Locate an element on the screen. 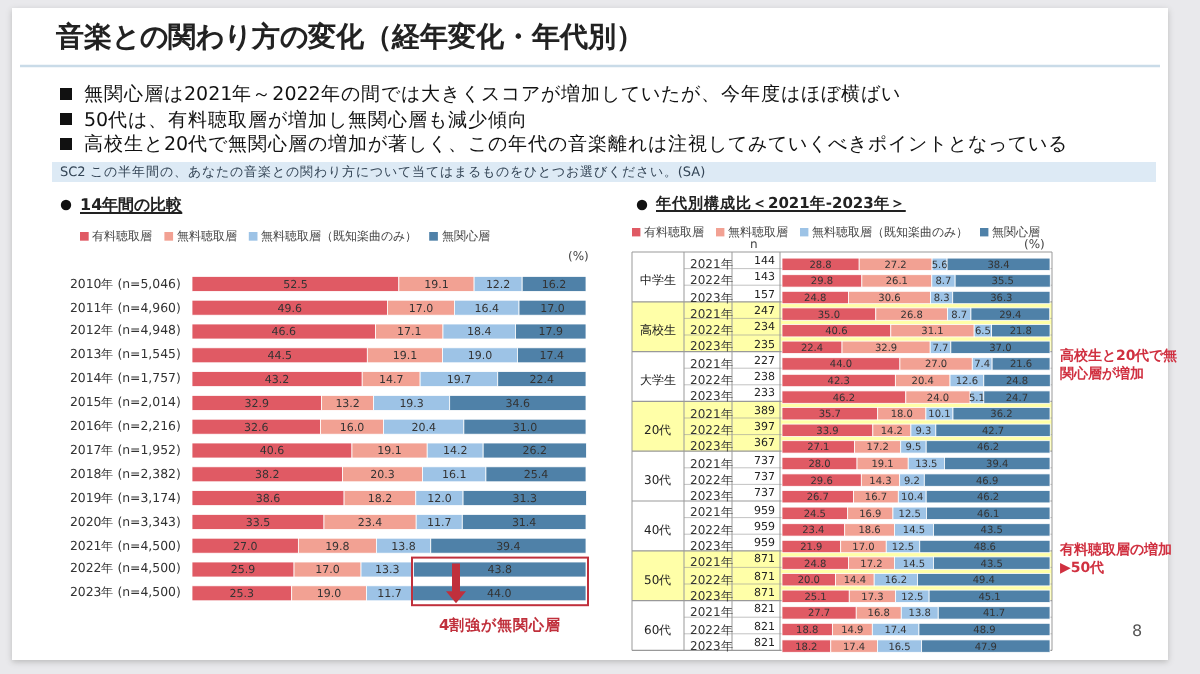  chart-subtitle: 14年間の比較 is located at coordinates (131, 205).